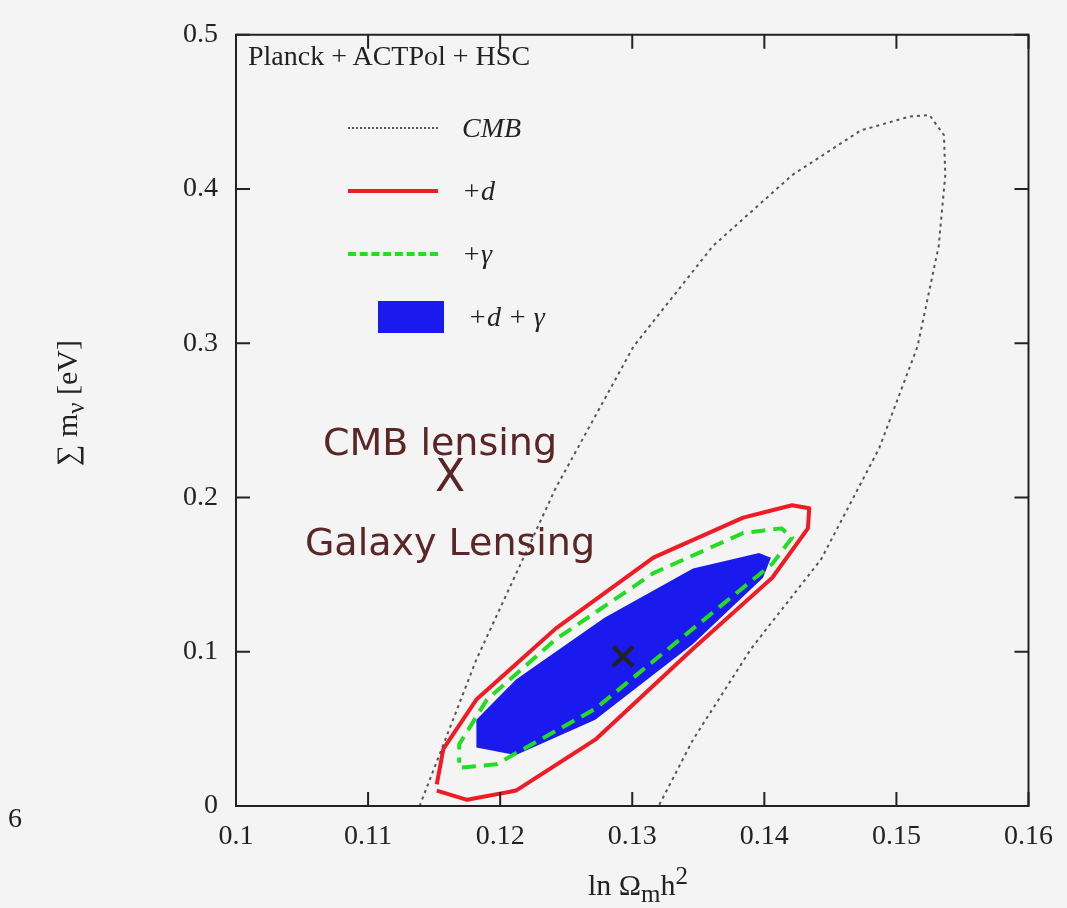  I want to click on y-tick-label: 0, so click(211, 804).